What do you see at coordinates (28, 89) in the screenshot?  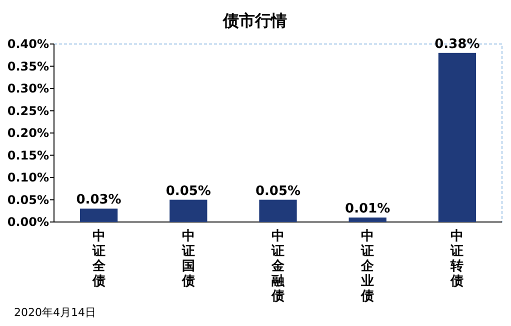 I see `y-tick-label: 0.30%` at bounding box center [28, 89].